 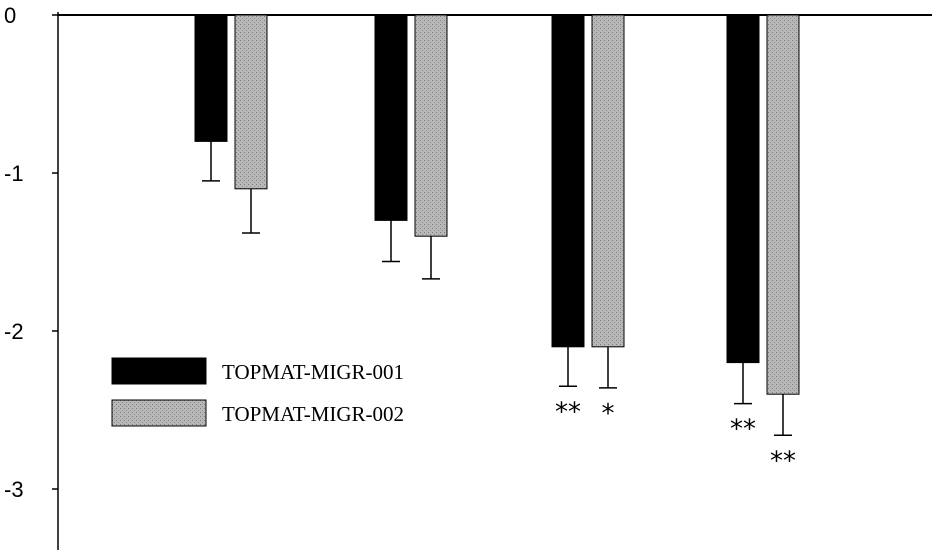 What do you see at coordinates (608, 414) in the screenshot?
I see `significance-marker: *` at bounding box center [608, 414].